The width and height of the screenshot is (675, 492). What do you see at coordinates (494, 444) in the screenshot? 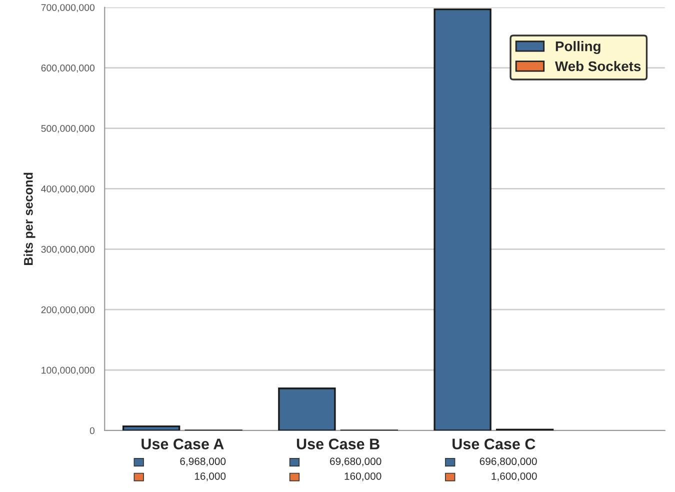
I see `x-tick-label: Use Case C` at bounding box center [494, 444].